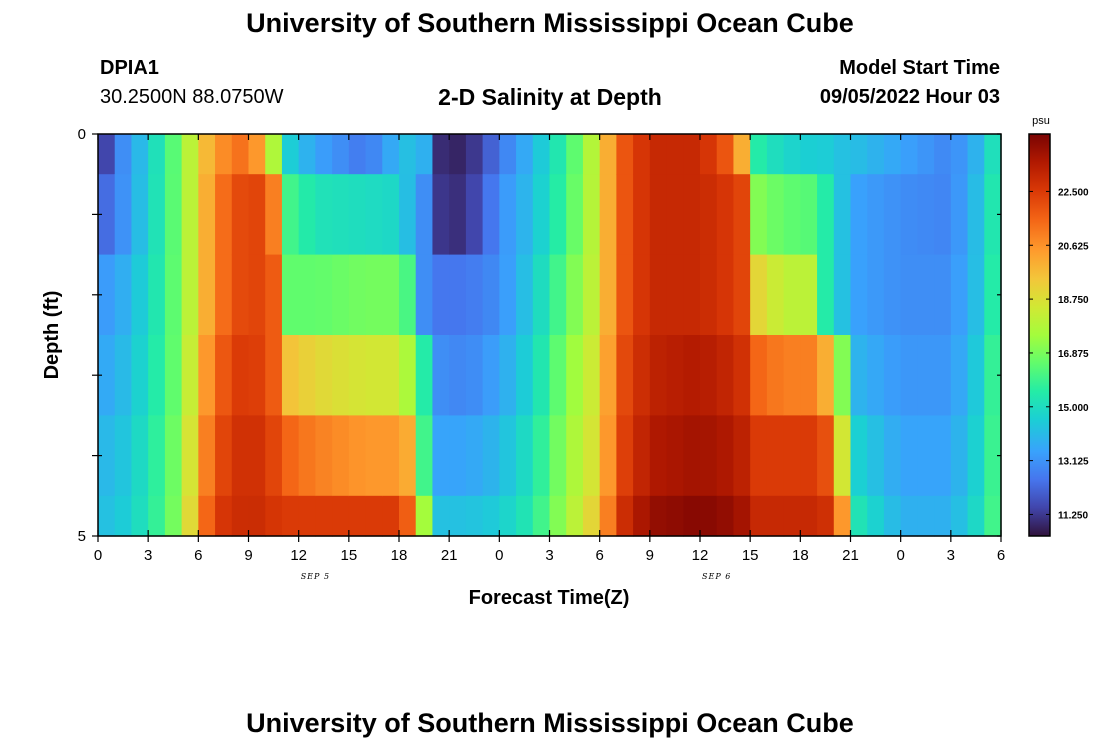 This screenshot has width=1100, height=750. I want to click on colorbar-tick-label: 13.125, so click(1073, 462).